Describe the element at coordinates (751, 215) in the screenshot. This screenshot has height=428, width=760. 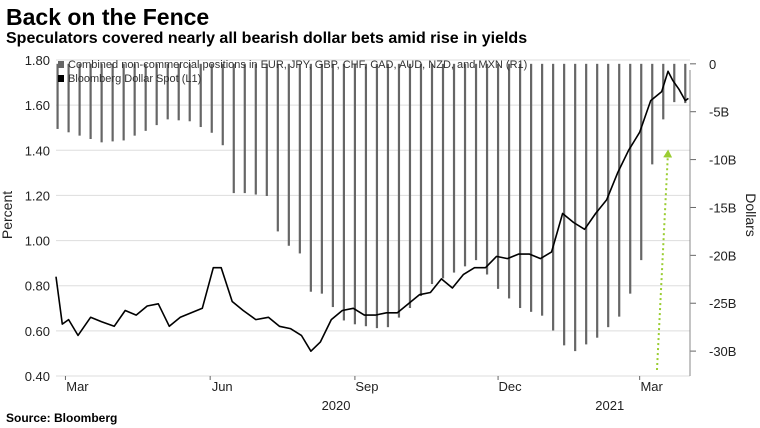
I see `y-right-axis-label: Dollars` at that location.